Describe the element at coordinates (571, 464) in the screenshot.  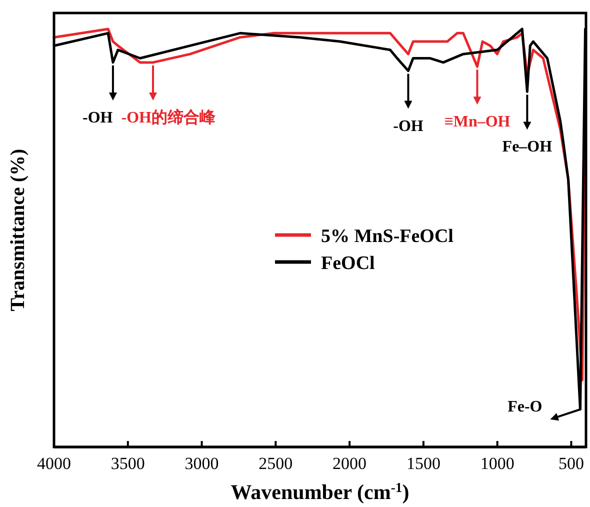
I see `x-tick-label: 500` at that location.